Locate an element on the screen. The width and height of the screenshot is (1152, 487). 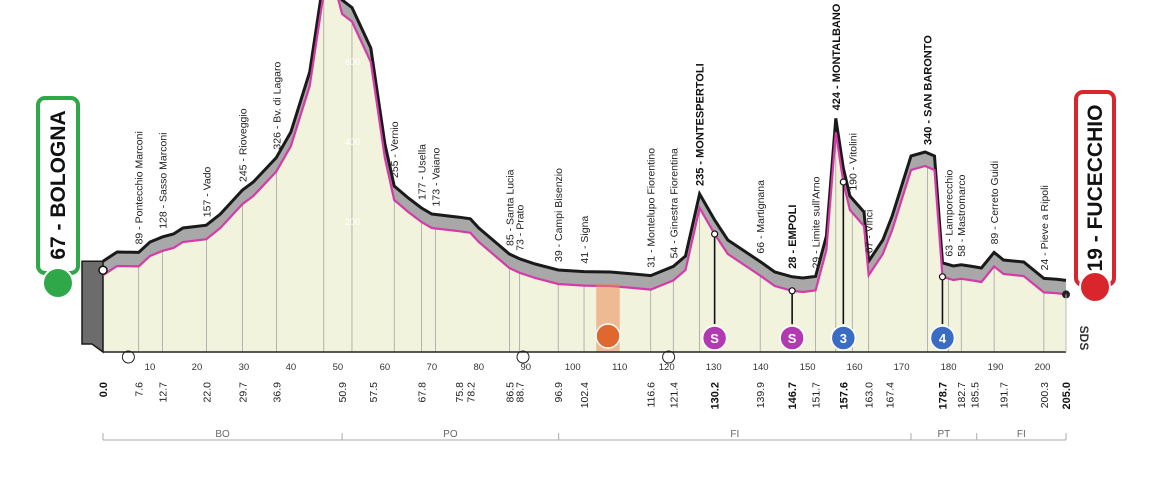
altitude-tick-400: 400 is located at coordinates (352, 142).